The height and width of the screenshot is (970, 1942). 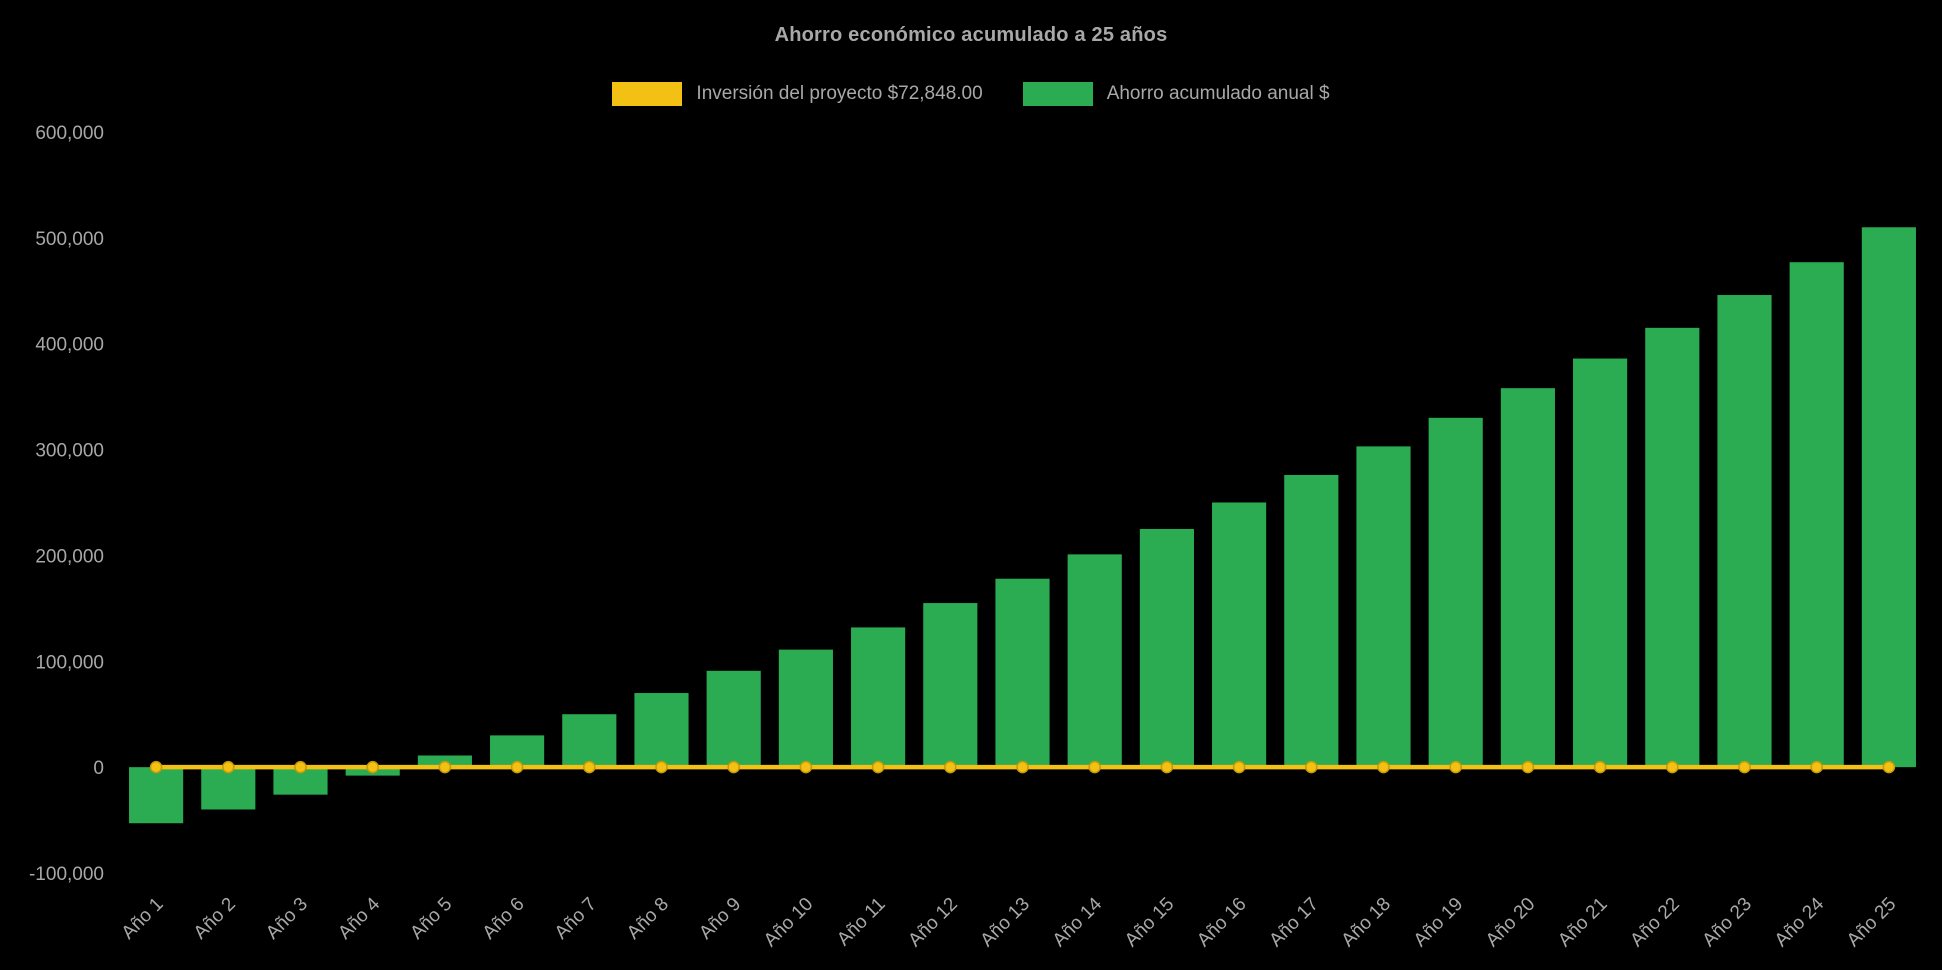 I want to click on x-axis-tick-label: Año 15, so click(x=1149, y=922).